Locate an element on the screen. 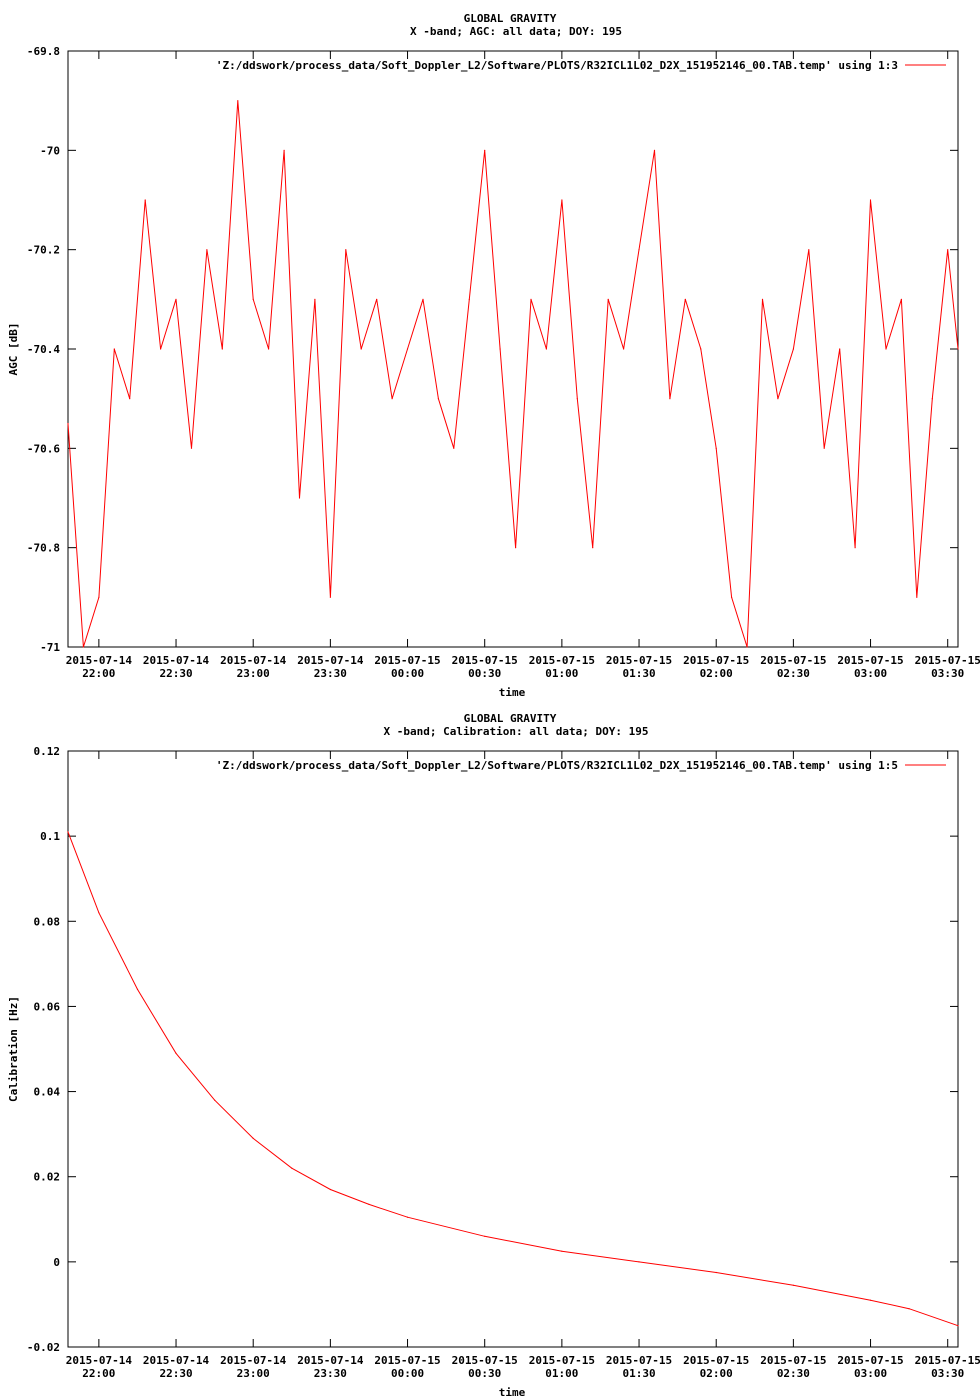 The height and width of the screenshot is (1400, 980). y-tick-label: -71 is located at coordinates (50, 647).